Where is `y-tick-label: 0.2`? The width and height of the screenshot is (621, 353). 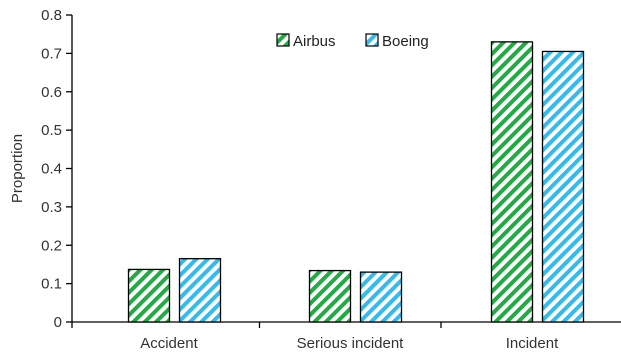 y-tick-label: 0.2 is located at coordinates (51, 245).